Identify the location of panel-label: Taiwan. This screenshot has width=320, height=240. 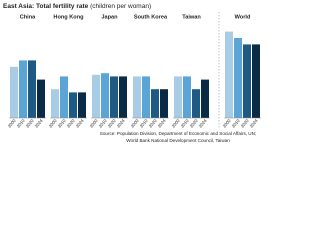
(191, 17).